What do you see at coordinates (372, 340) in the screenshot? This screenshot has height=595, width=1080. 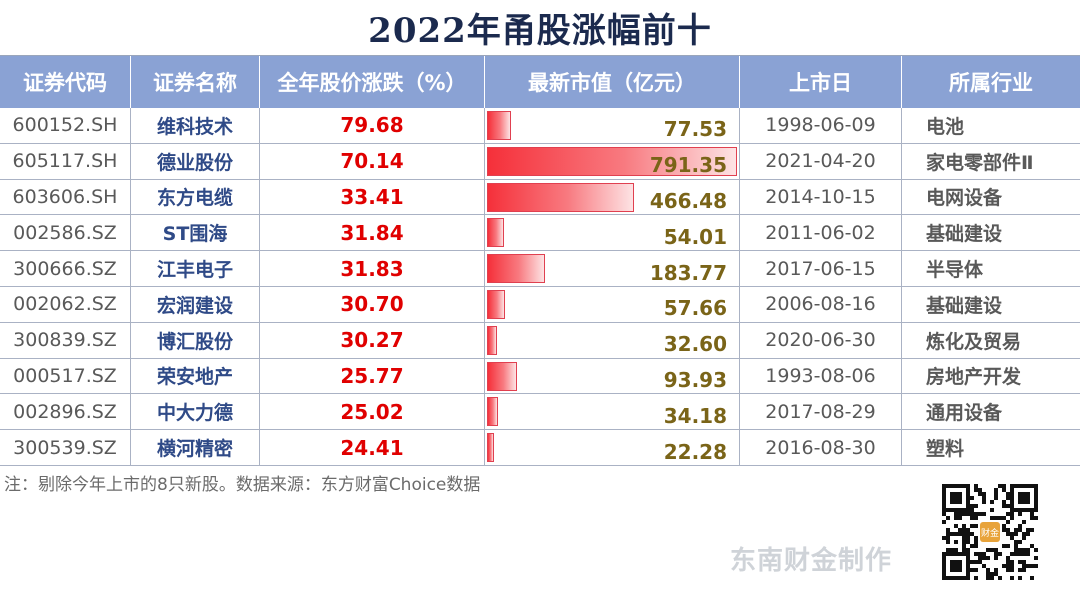 I see `annual-change-cell: 30.27` at bounding box center [372, 340].